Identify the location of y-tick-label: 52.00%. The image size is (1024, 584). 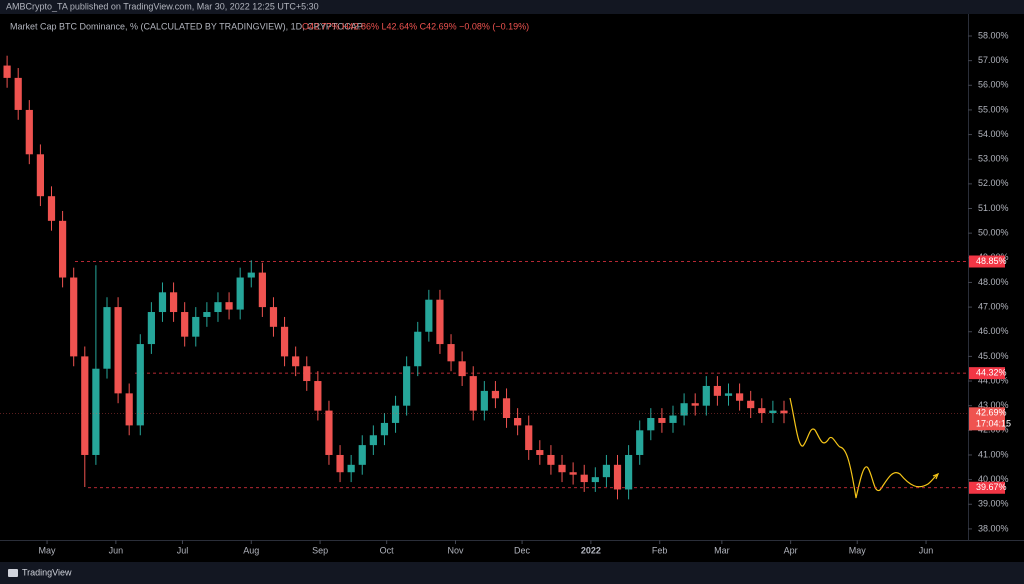
(993, 183).